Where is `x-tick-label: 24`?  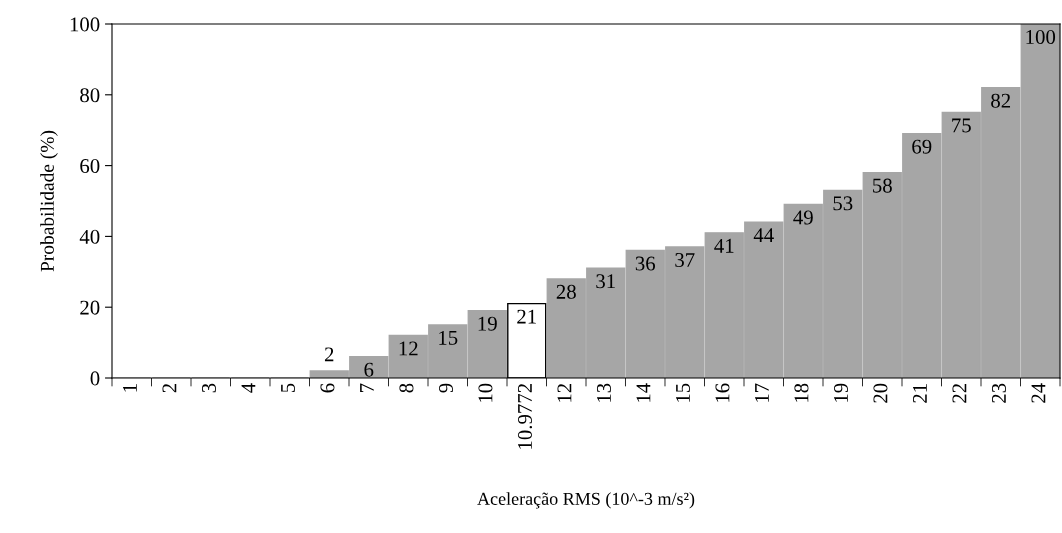 x-tick-label: 24 is located at coordinates (1038, 393).